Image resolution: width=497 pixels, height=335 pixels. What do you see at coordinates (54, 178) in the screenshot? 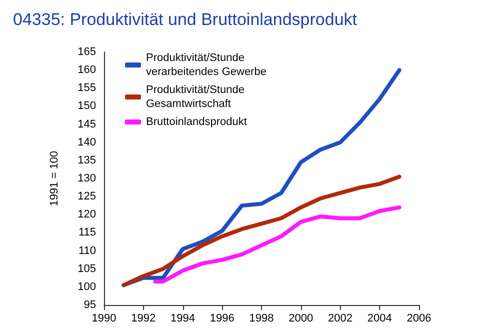
I see `y-axis-title: 1991 = 100` at bounding box center [54, 178].